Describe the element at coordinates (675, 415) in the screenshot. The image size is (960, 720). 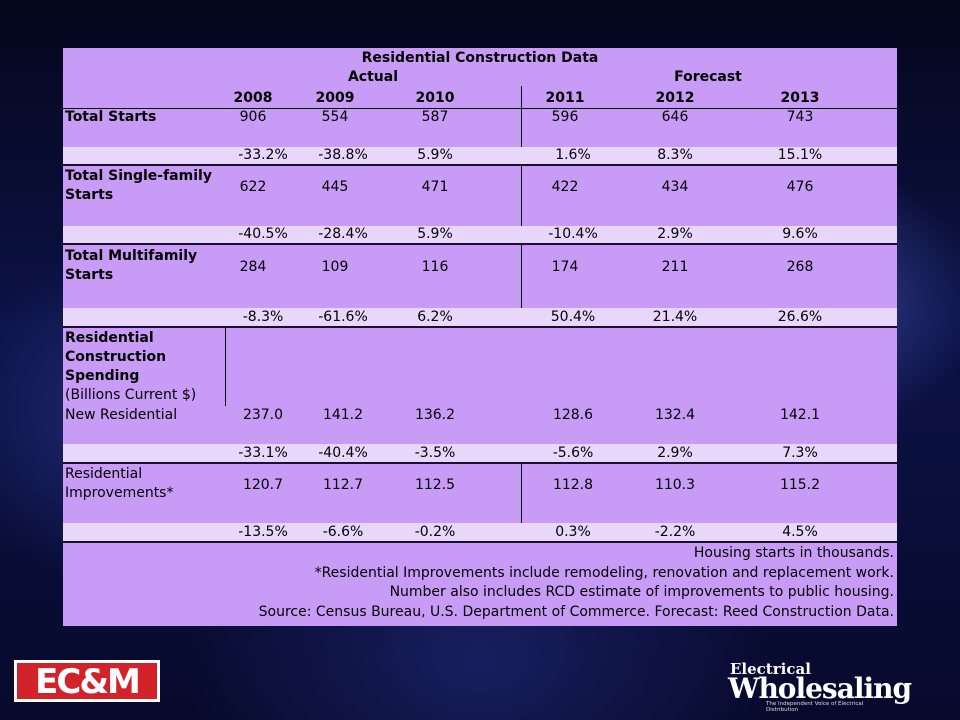
I see `table-cell: 132.4` at that location.